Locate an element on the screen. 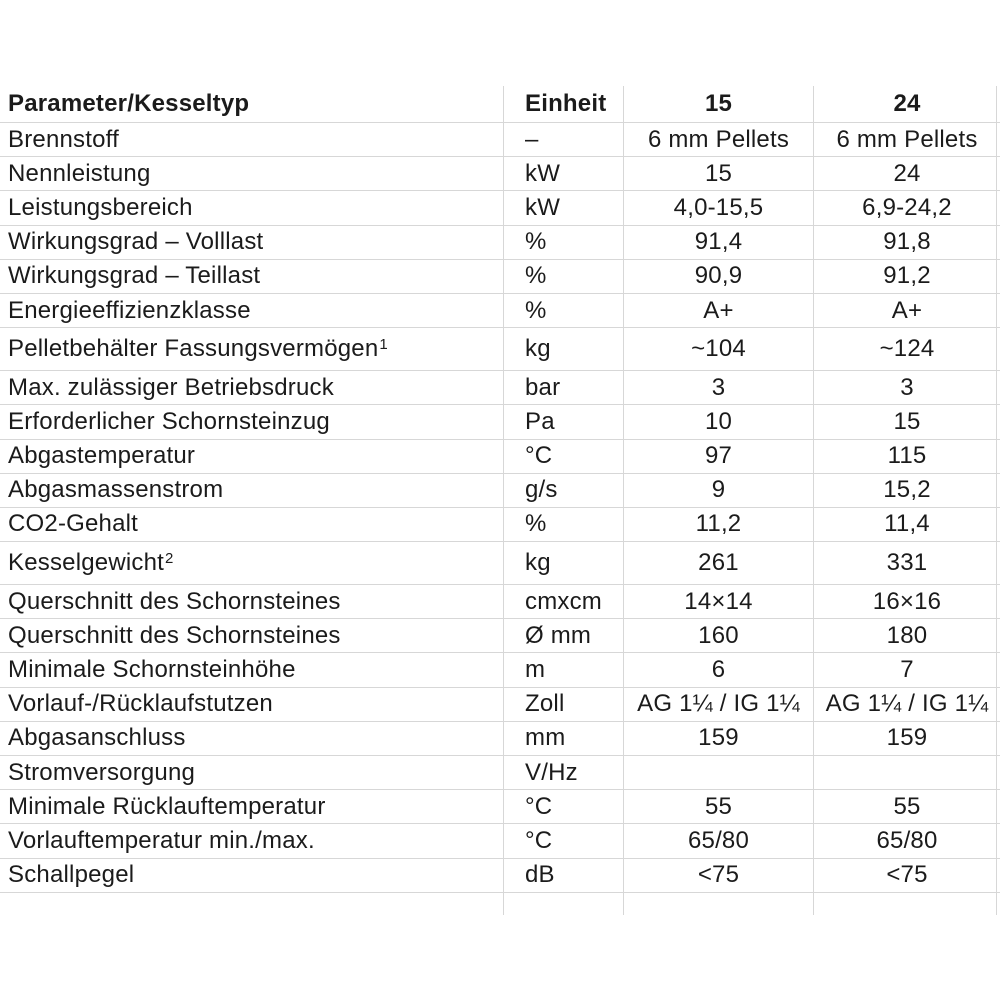 This screenshot has width=1000, height=1000. value-24-cell: ~124 is located at coordinates (906, 349).